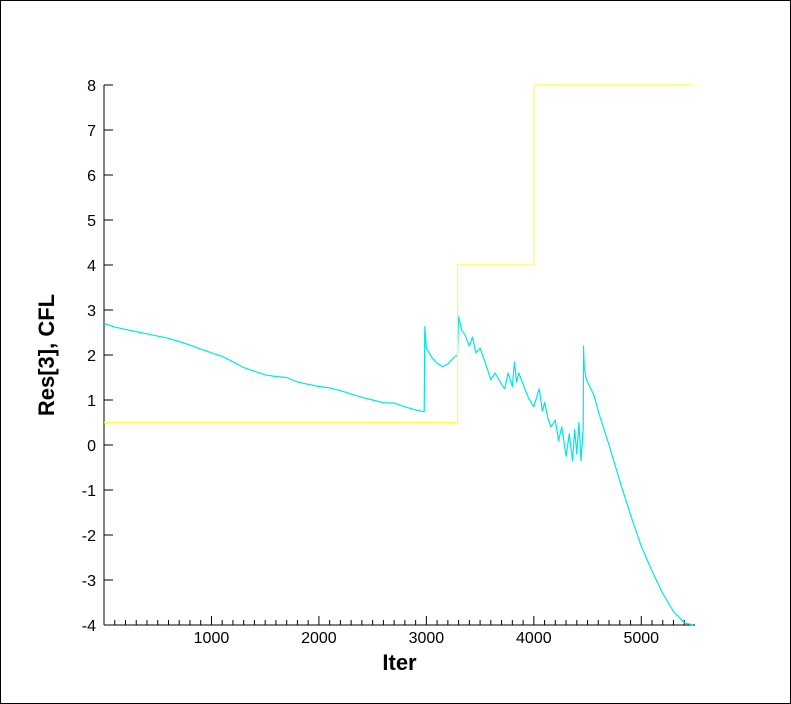  I want to click on y-tick-label: 1, so click(91, 401).